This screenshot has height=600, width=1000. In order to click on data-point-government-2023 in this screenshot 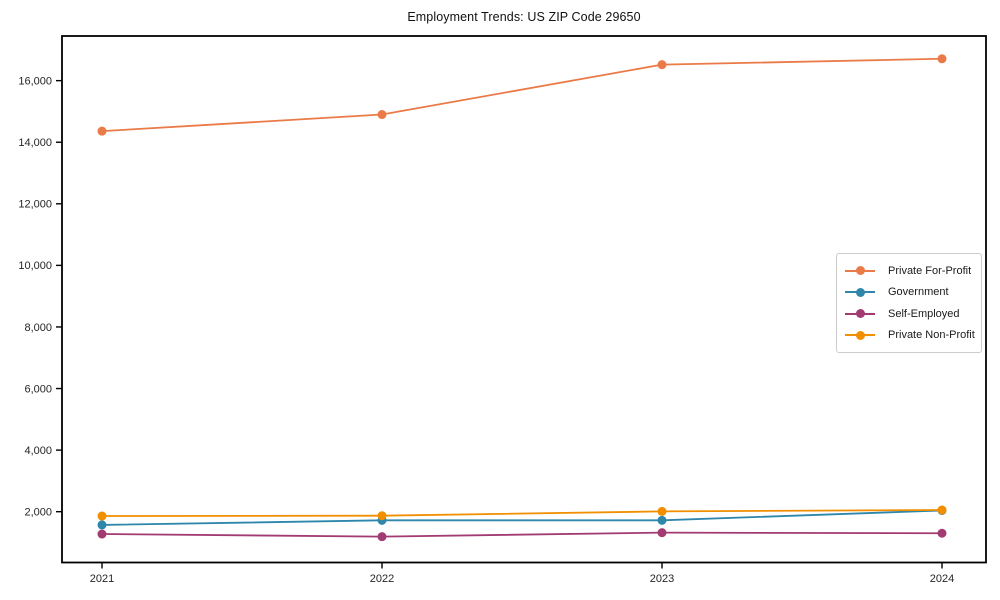, I will do `click(662, 520)`.